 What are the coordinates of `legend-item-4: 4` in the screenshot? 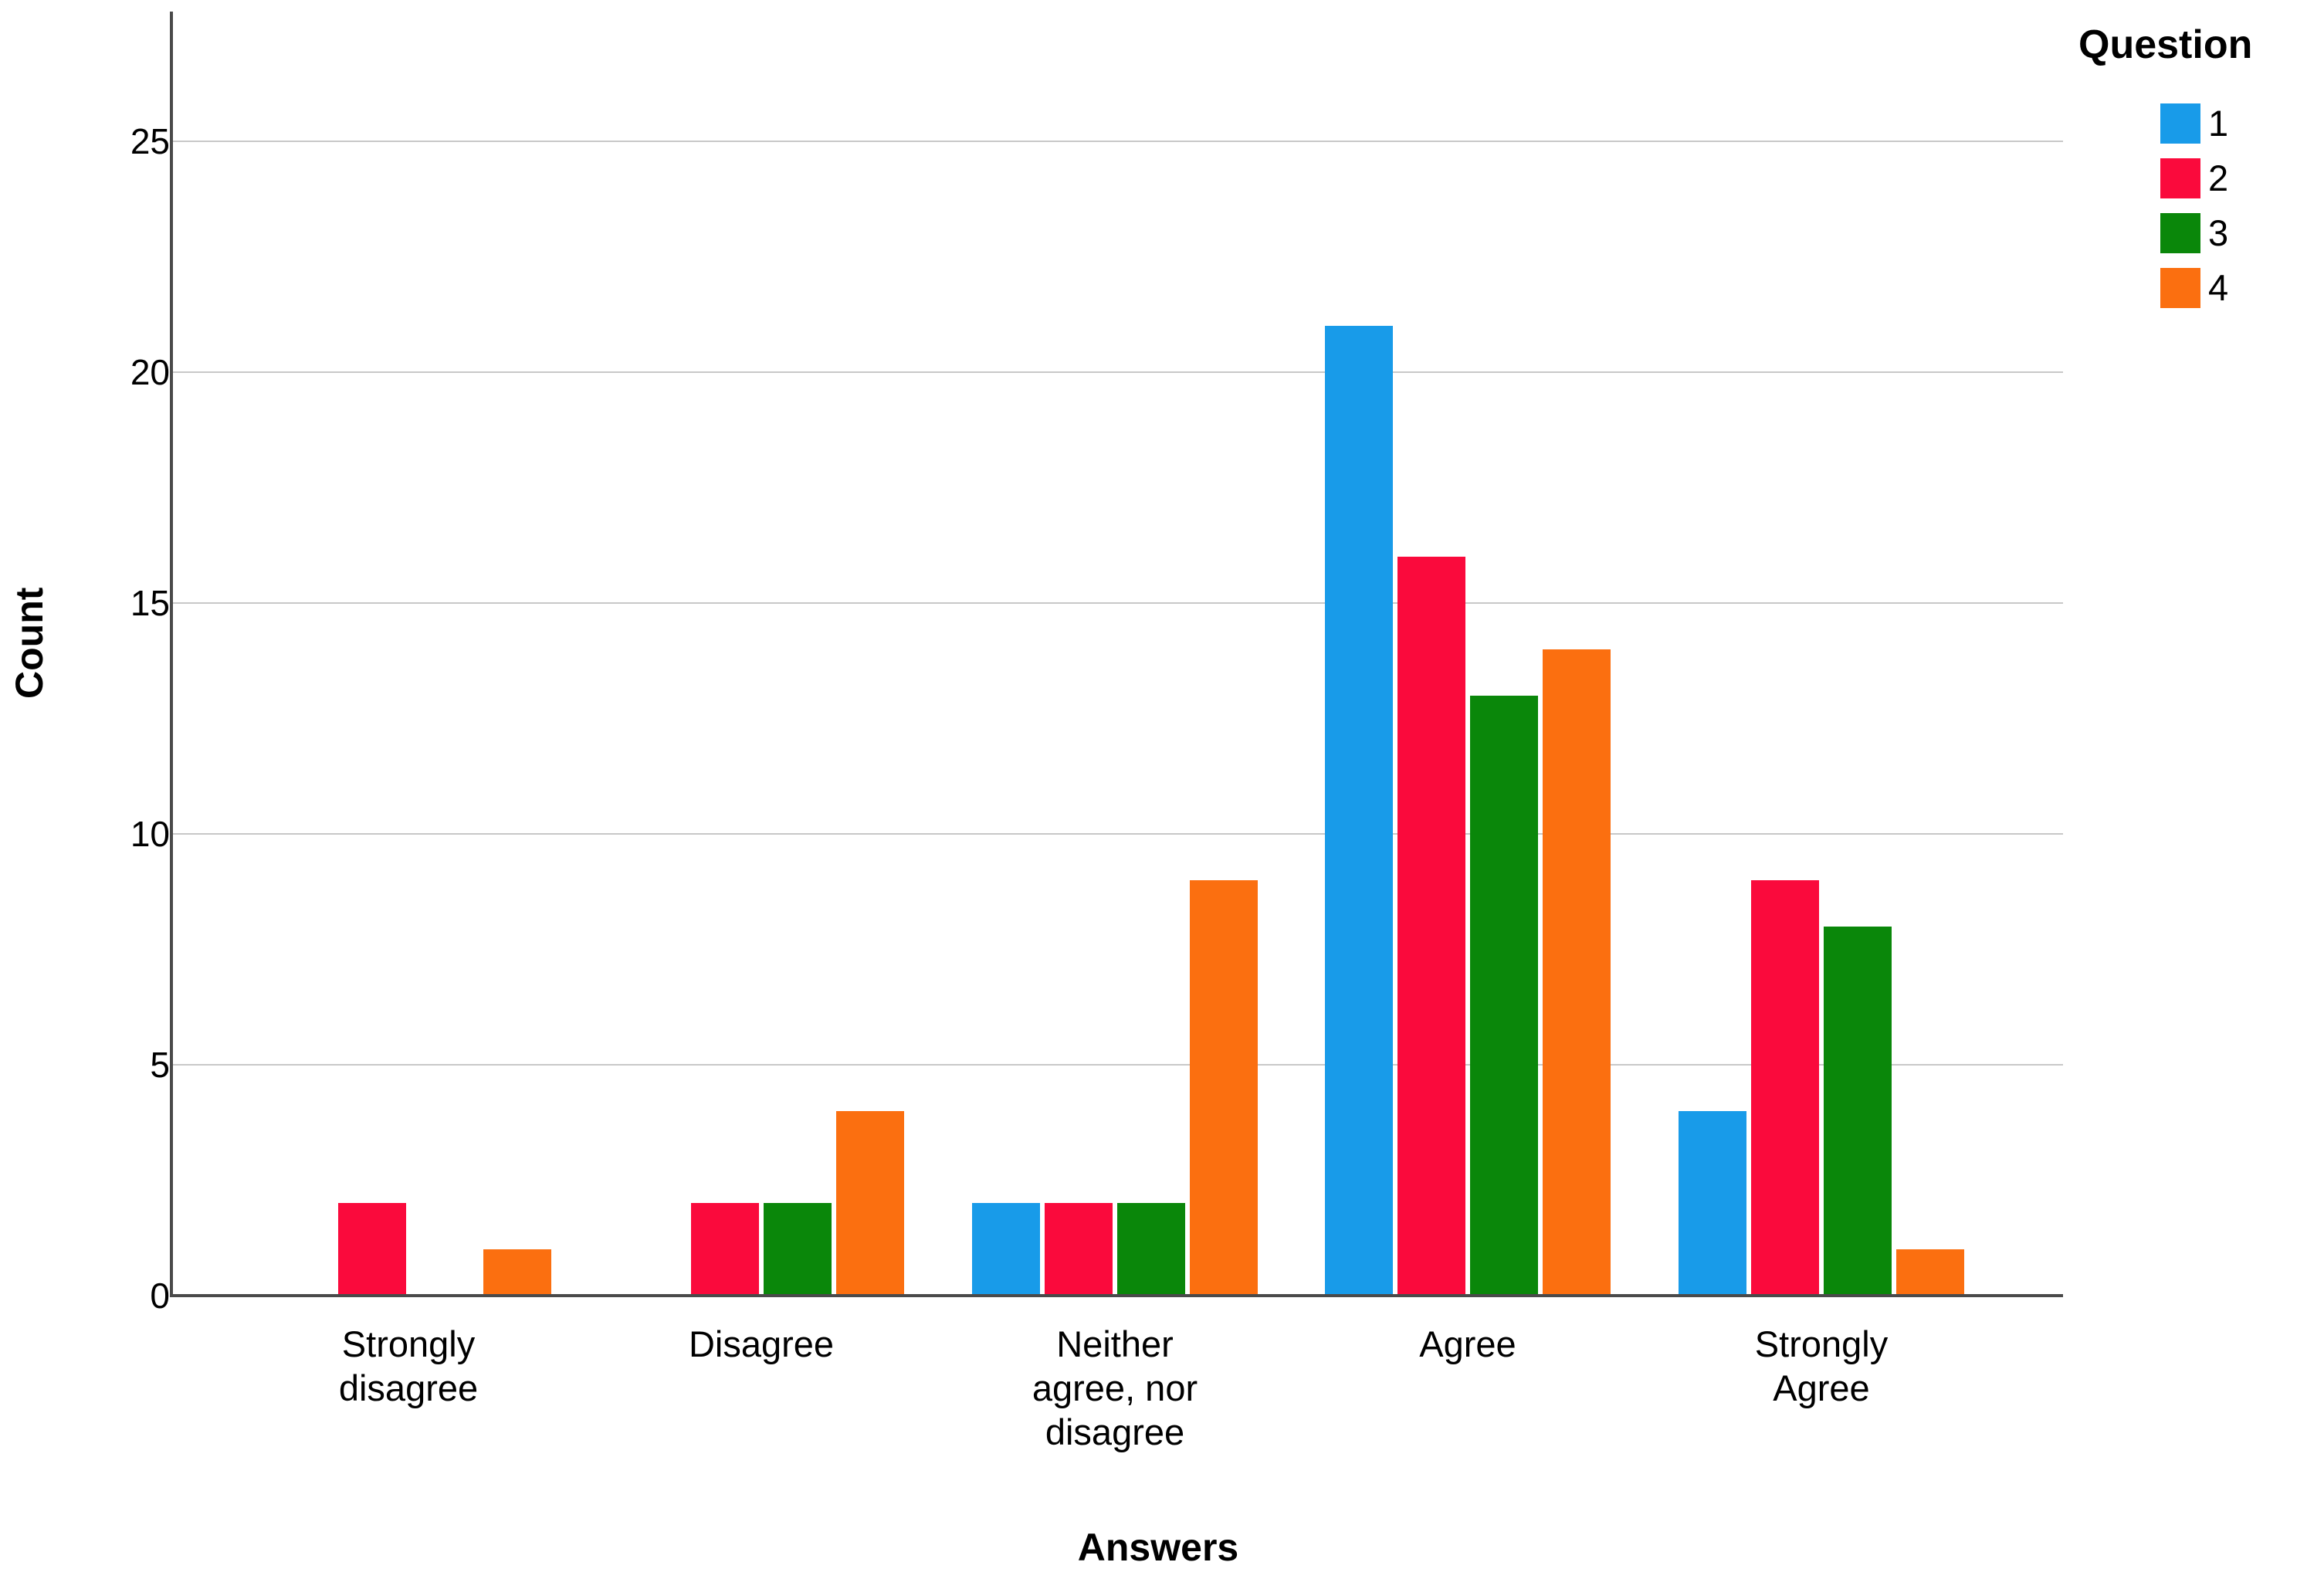 It's located at (2239, 288).